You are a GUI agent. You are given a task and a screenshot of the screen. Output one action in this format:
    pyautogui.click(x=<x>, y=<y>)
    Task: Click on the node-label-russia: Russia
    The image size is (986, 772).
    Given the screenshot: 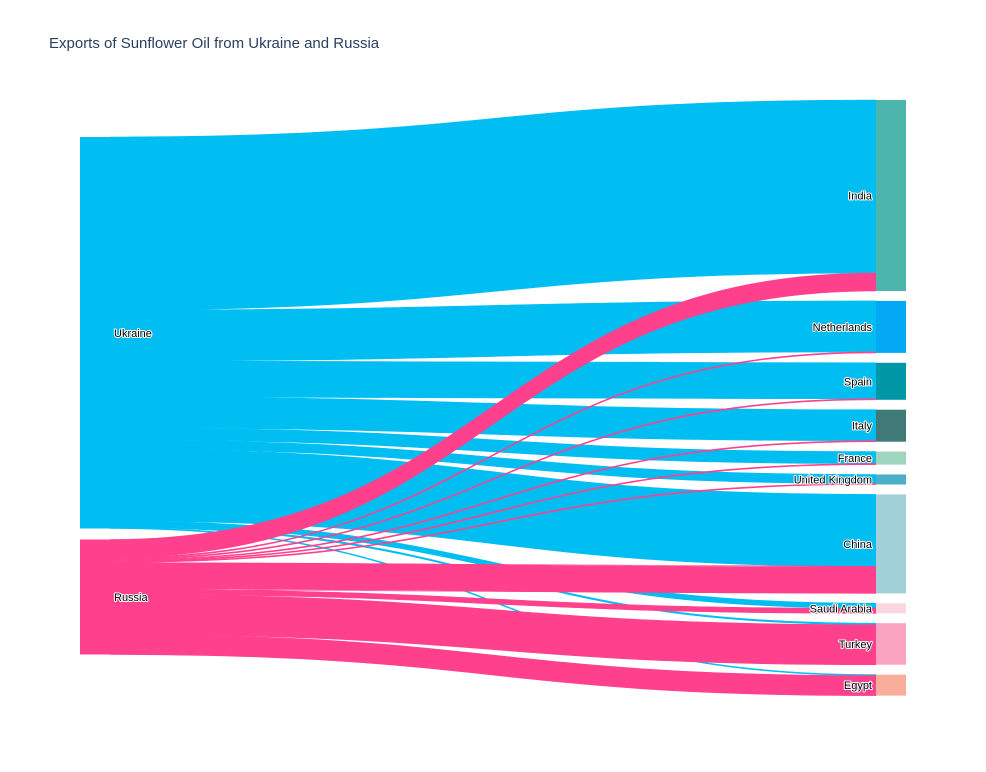 What is the action you would take?
    pyautogui.click(x=131, y=598)
    